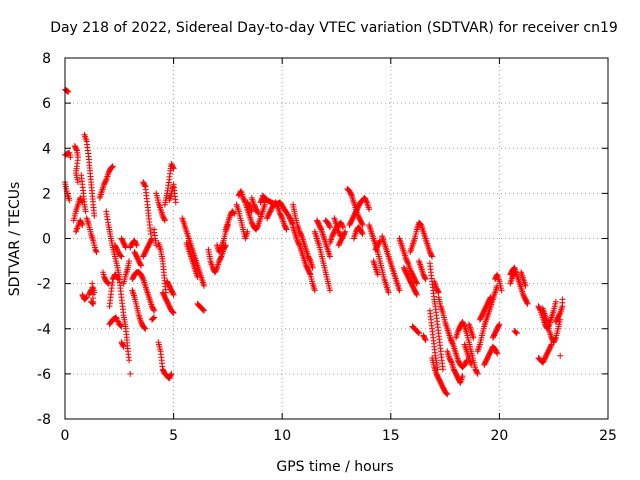 This screenshot has width=640, height=480. I want to click on x-tick-label: 15, so click(391, 436).